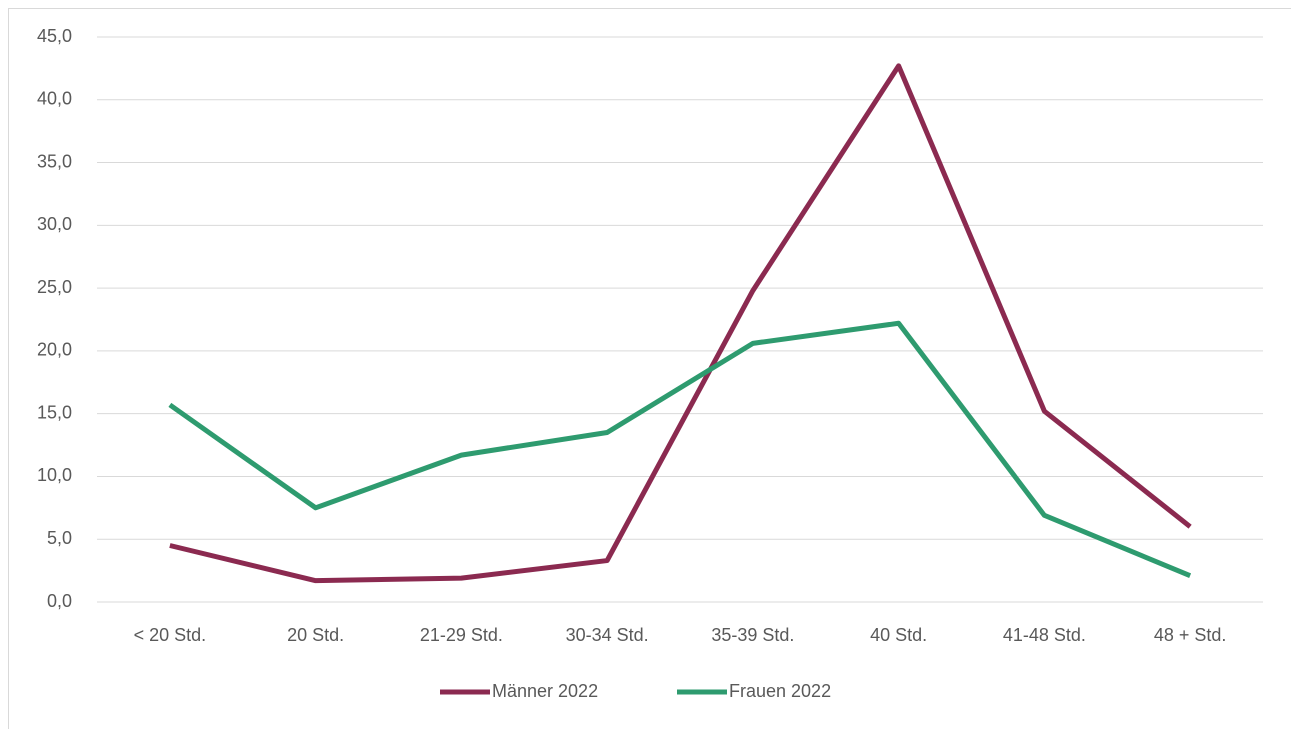 Image resolution: width=1291 pixels, height=729 pixels. I want to click on y-tick-label: 40,0, so click(54, 99).